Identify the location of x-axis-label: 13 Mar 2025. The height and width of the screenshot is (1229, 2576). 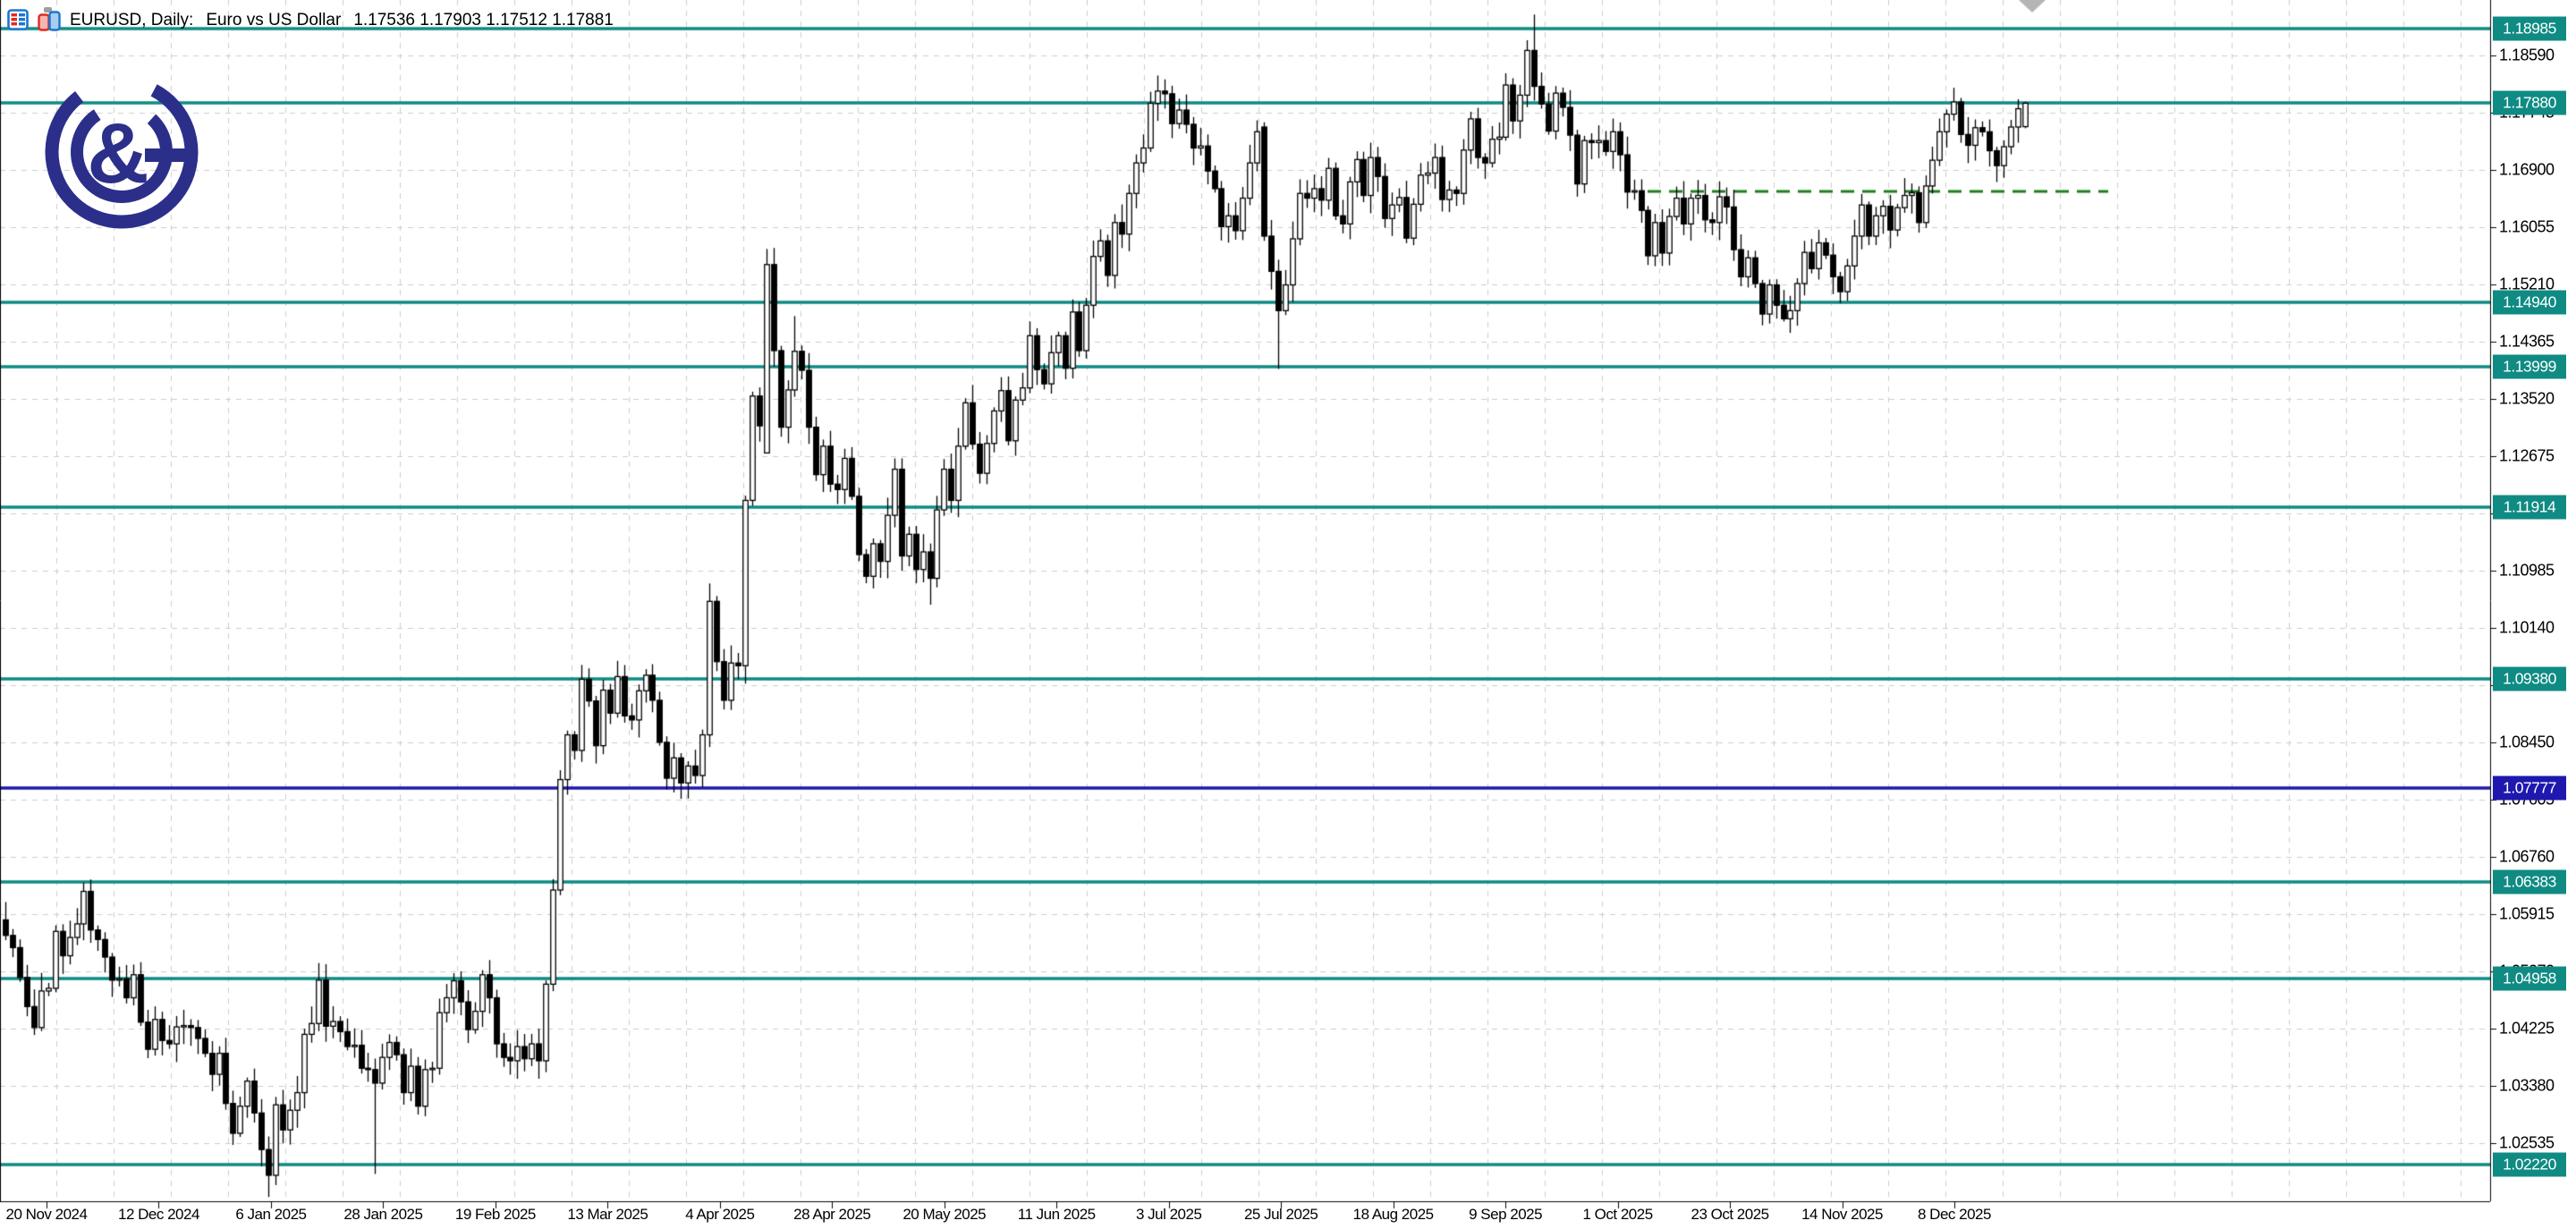
(607, 1214).